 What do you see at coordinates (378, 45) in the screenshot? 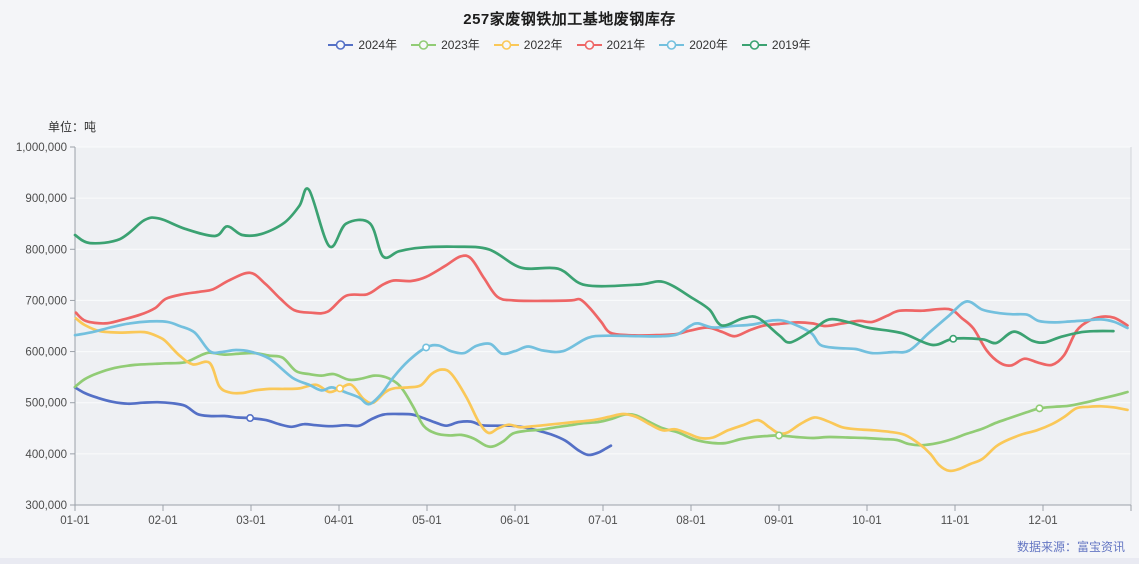
I see `legend-label: 2024年` at bounding box center [378, 45].